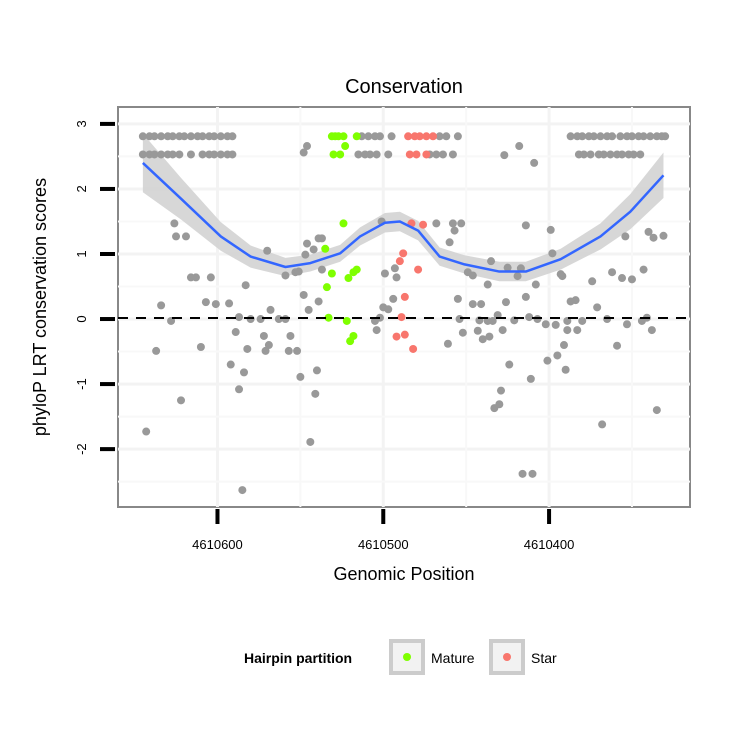  What do you see at coordinates (298, 658) in the screenshot?
I see `legend-title: Hairpin partition` at bounding box center [298, 658].